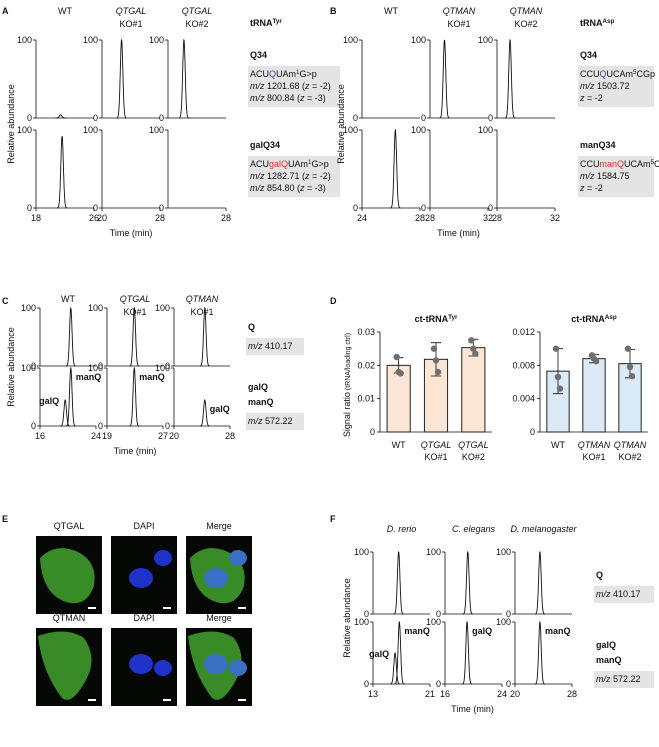  Describe the element at coordinates (94, 218) in the screenshot. I see `x-tick-label: 26` at that location.